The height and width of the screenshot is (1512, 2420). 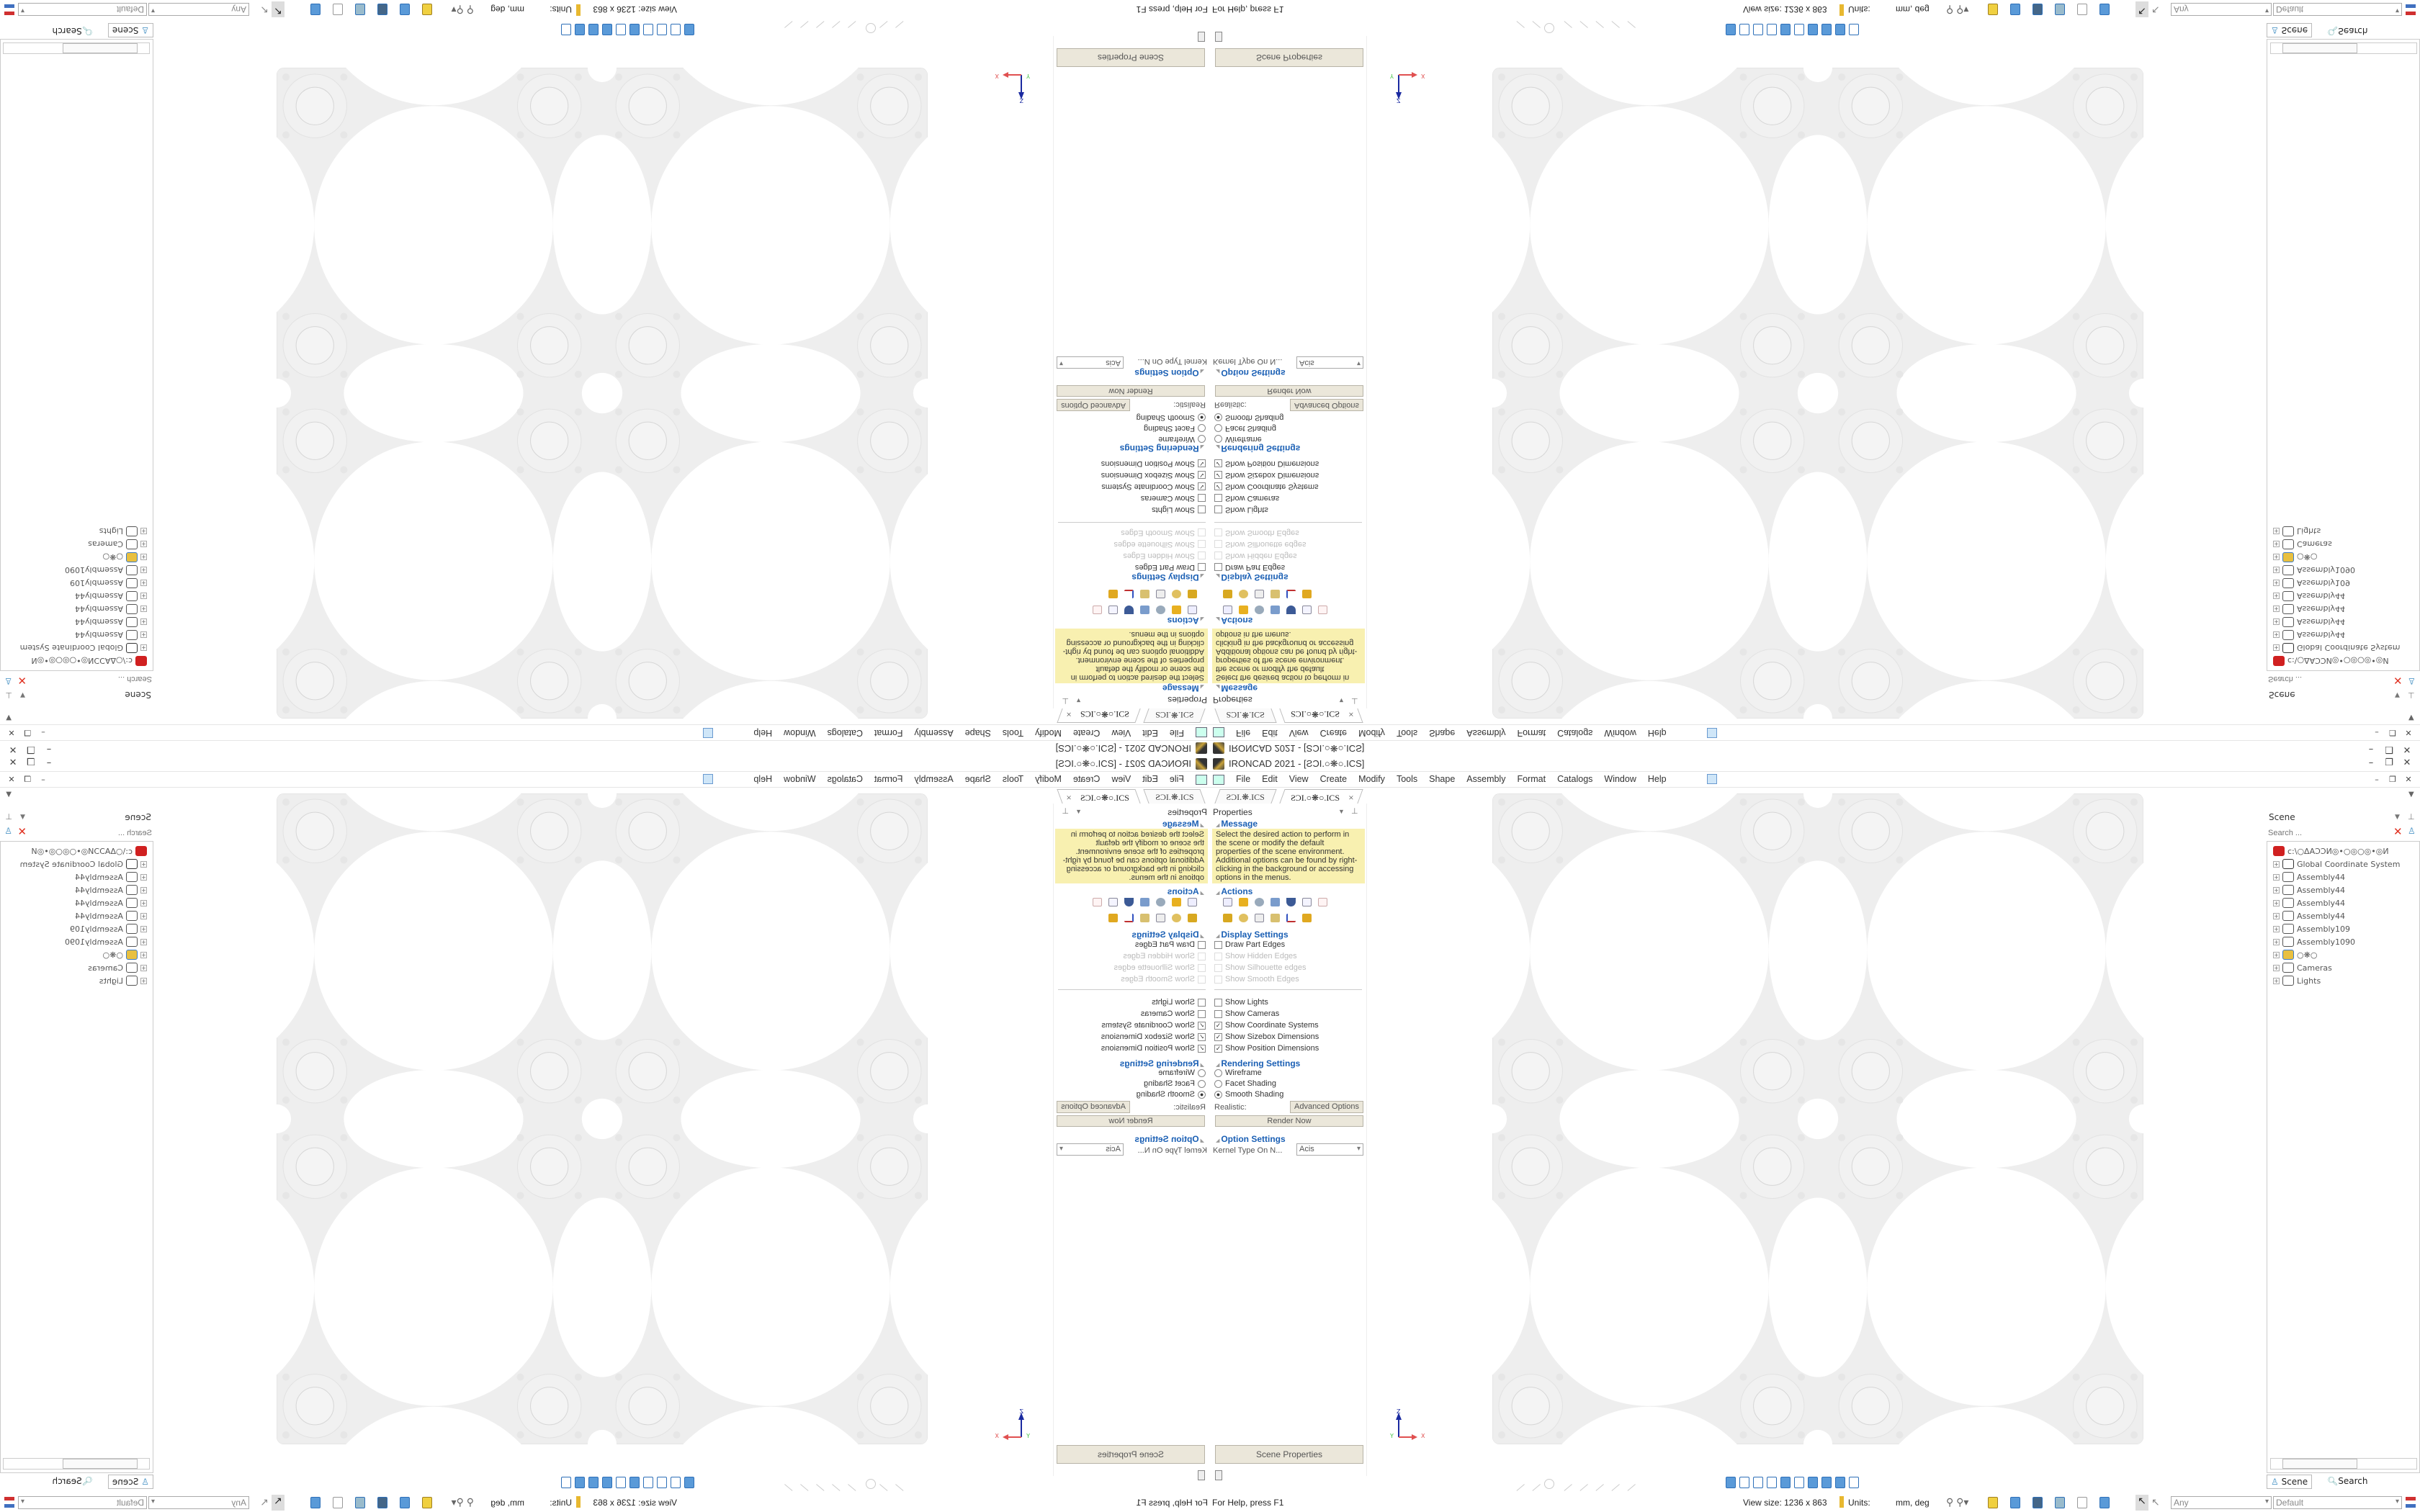 I want to click on show-coordinate-systems-checkbox: ✓ Show Coordinate Systems, so click(x=1266, y=1025).